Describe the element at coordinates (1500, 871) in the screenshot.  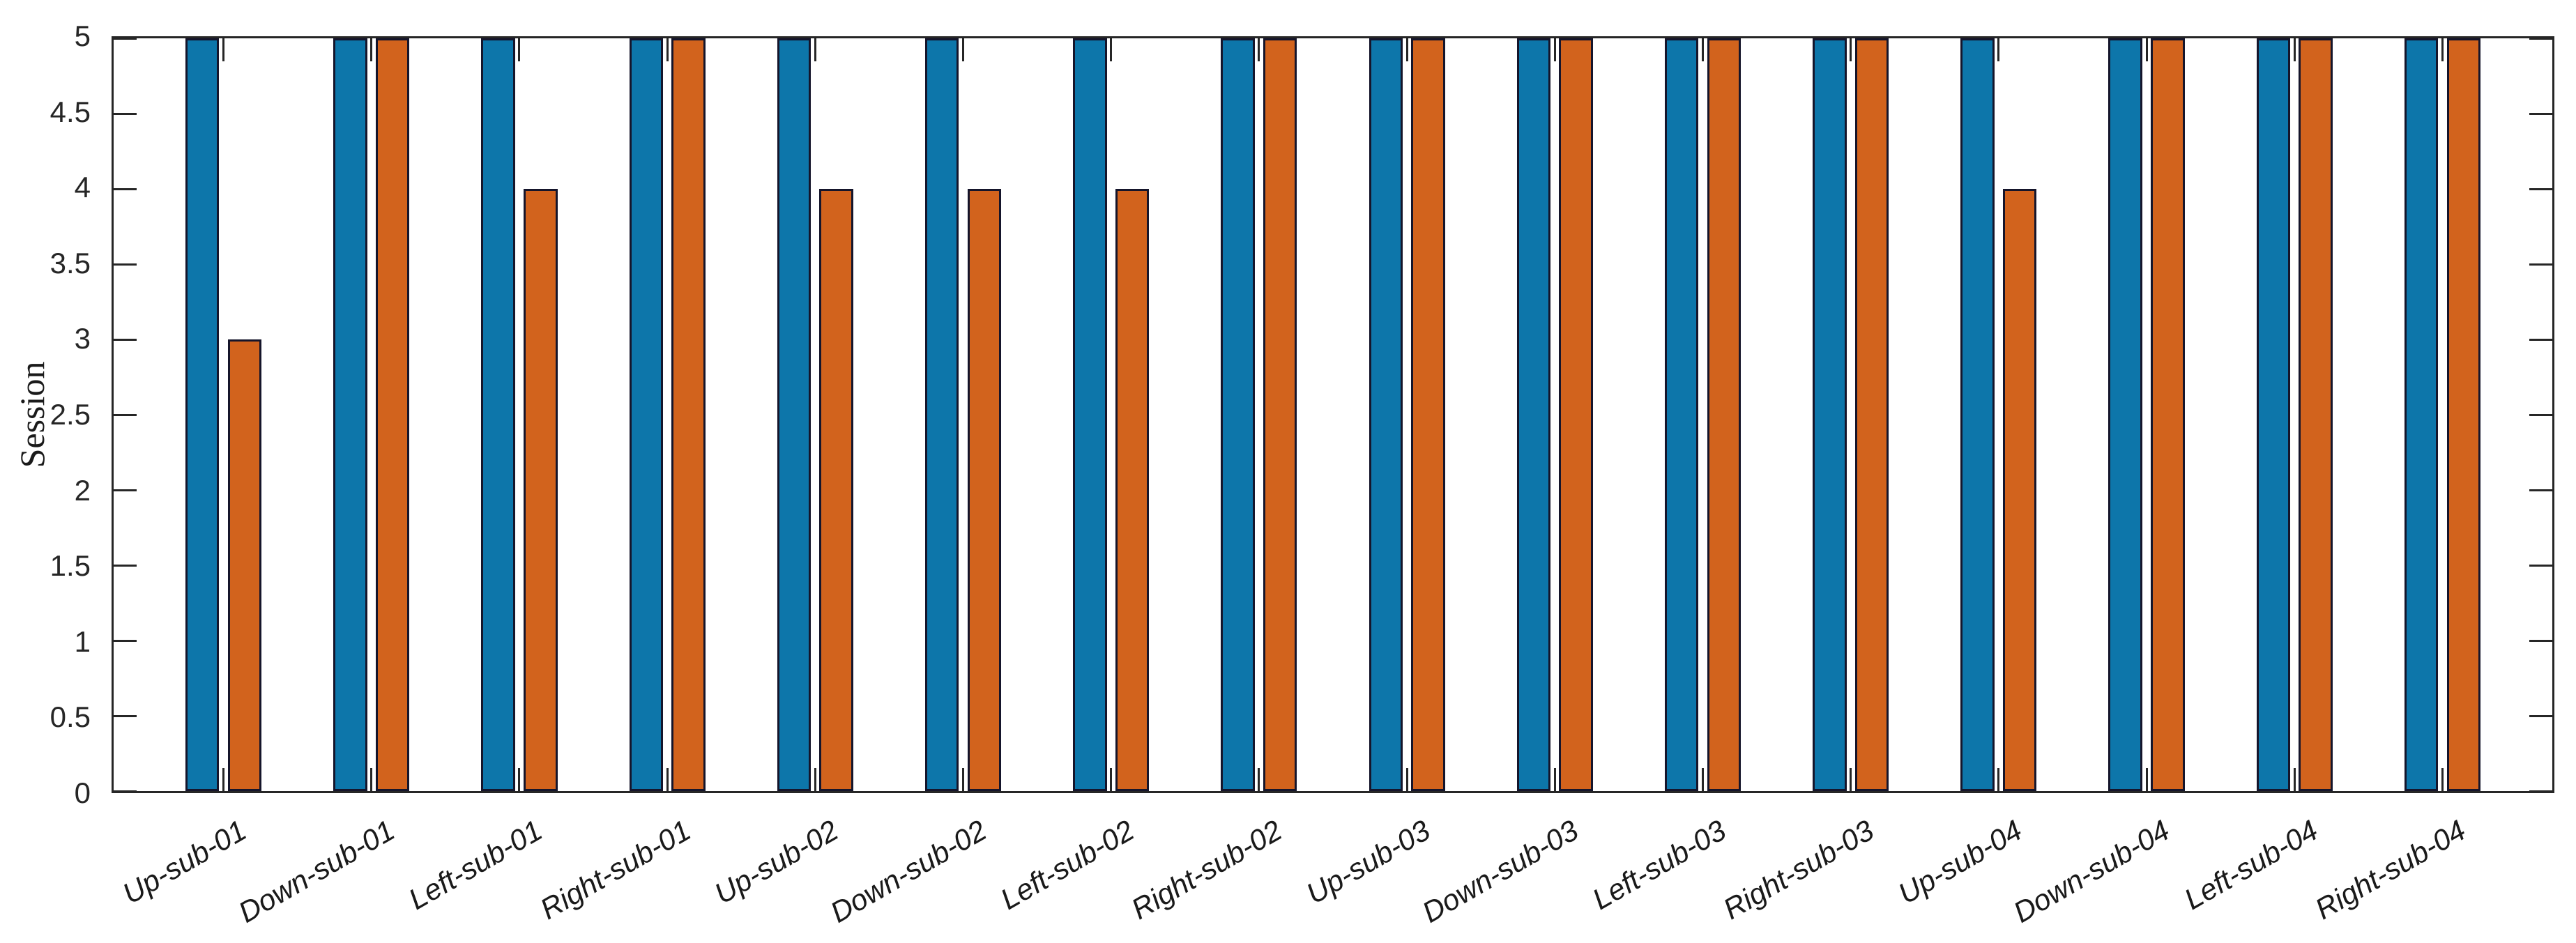
I see `x-tick-label: Down-sub-03` at that location.